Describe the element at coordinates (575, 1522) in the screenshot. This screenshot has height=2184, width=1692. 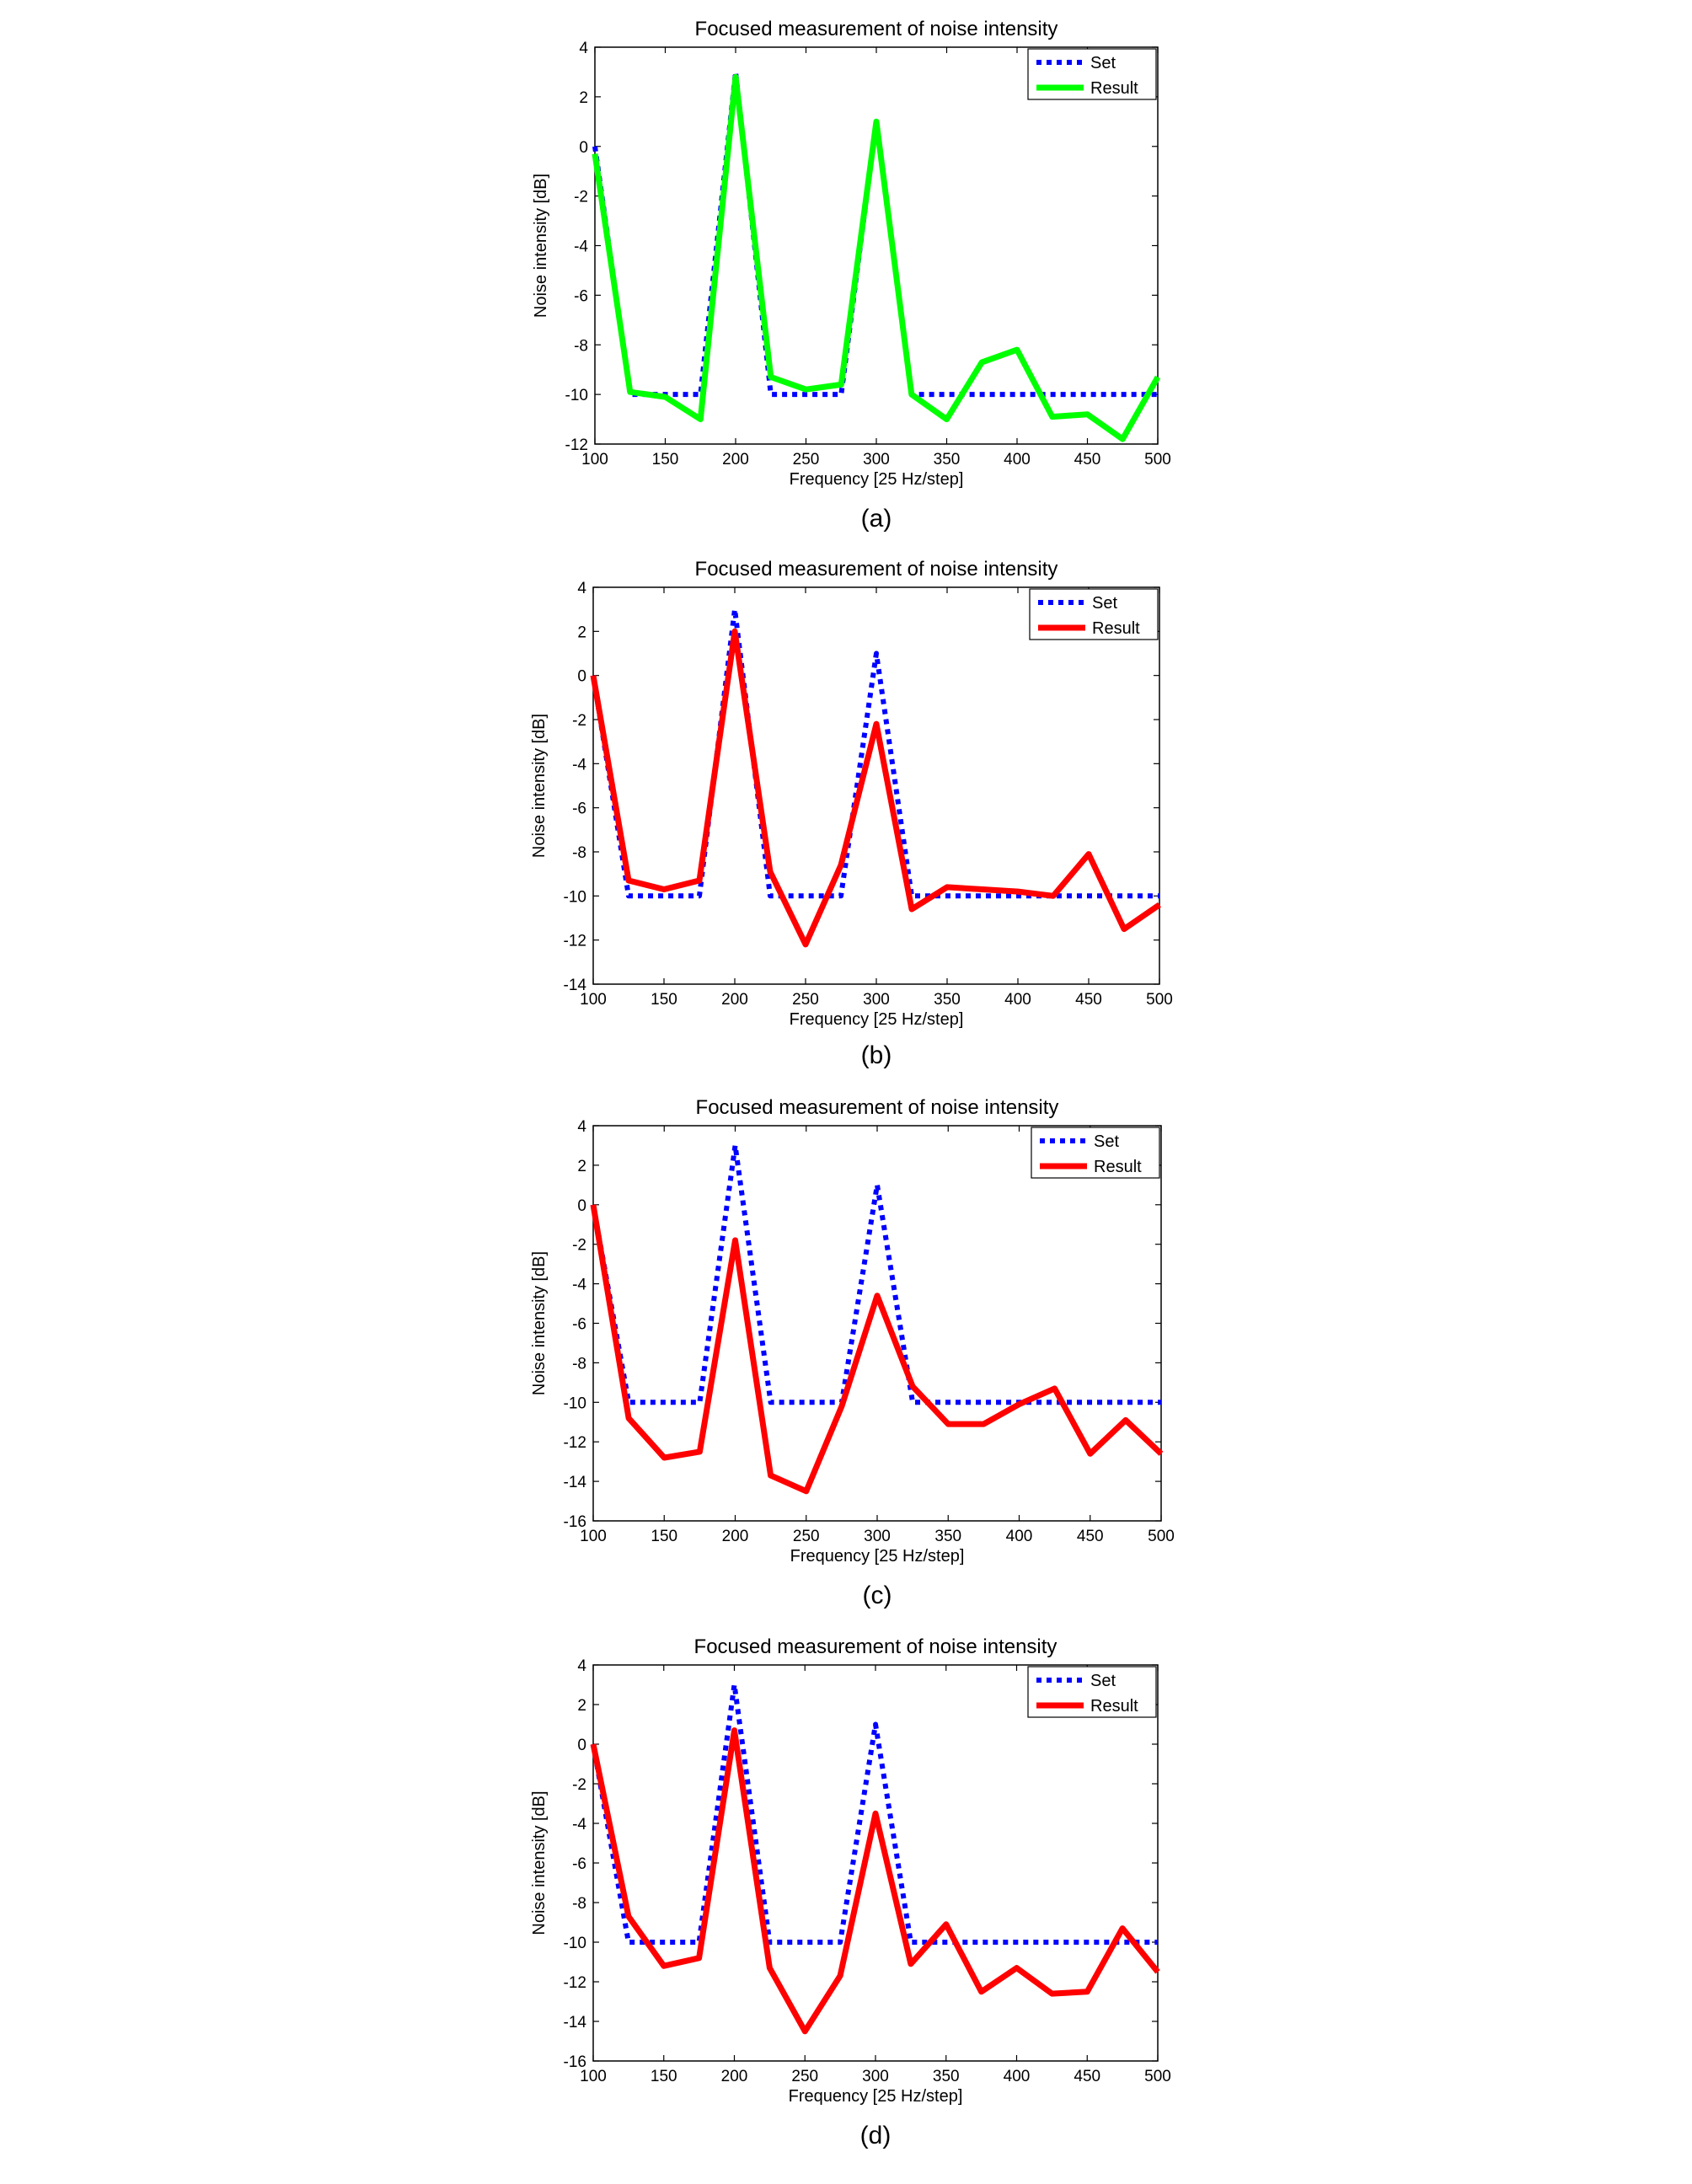
I see `y-tick-label: -16` at that location.